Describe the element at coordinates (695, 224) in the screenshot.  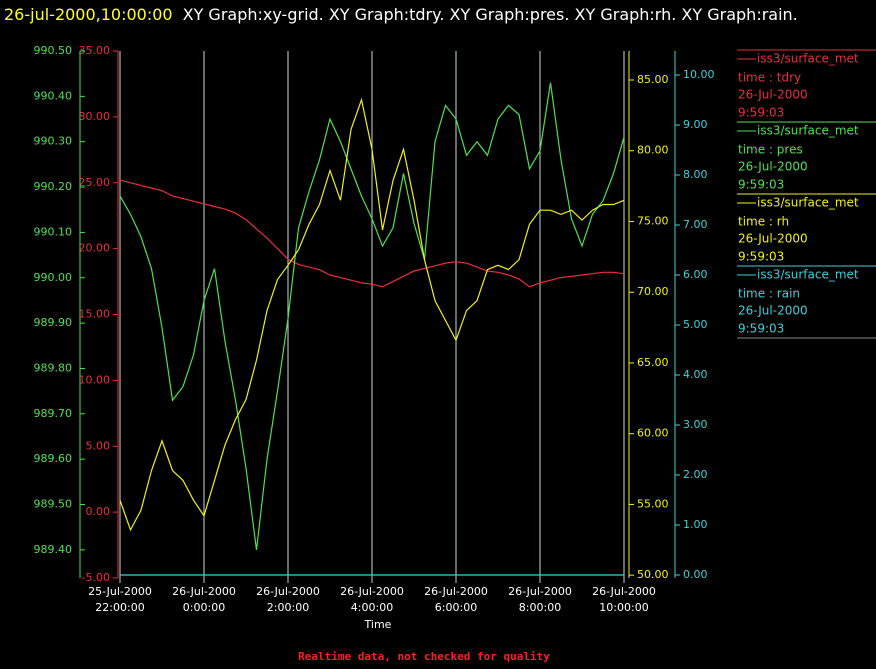
I see `y-tick-label: 7.00` at that location.